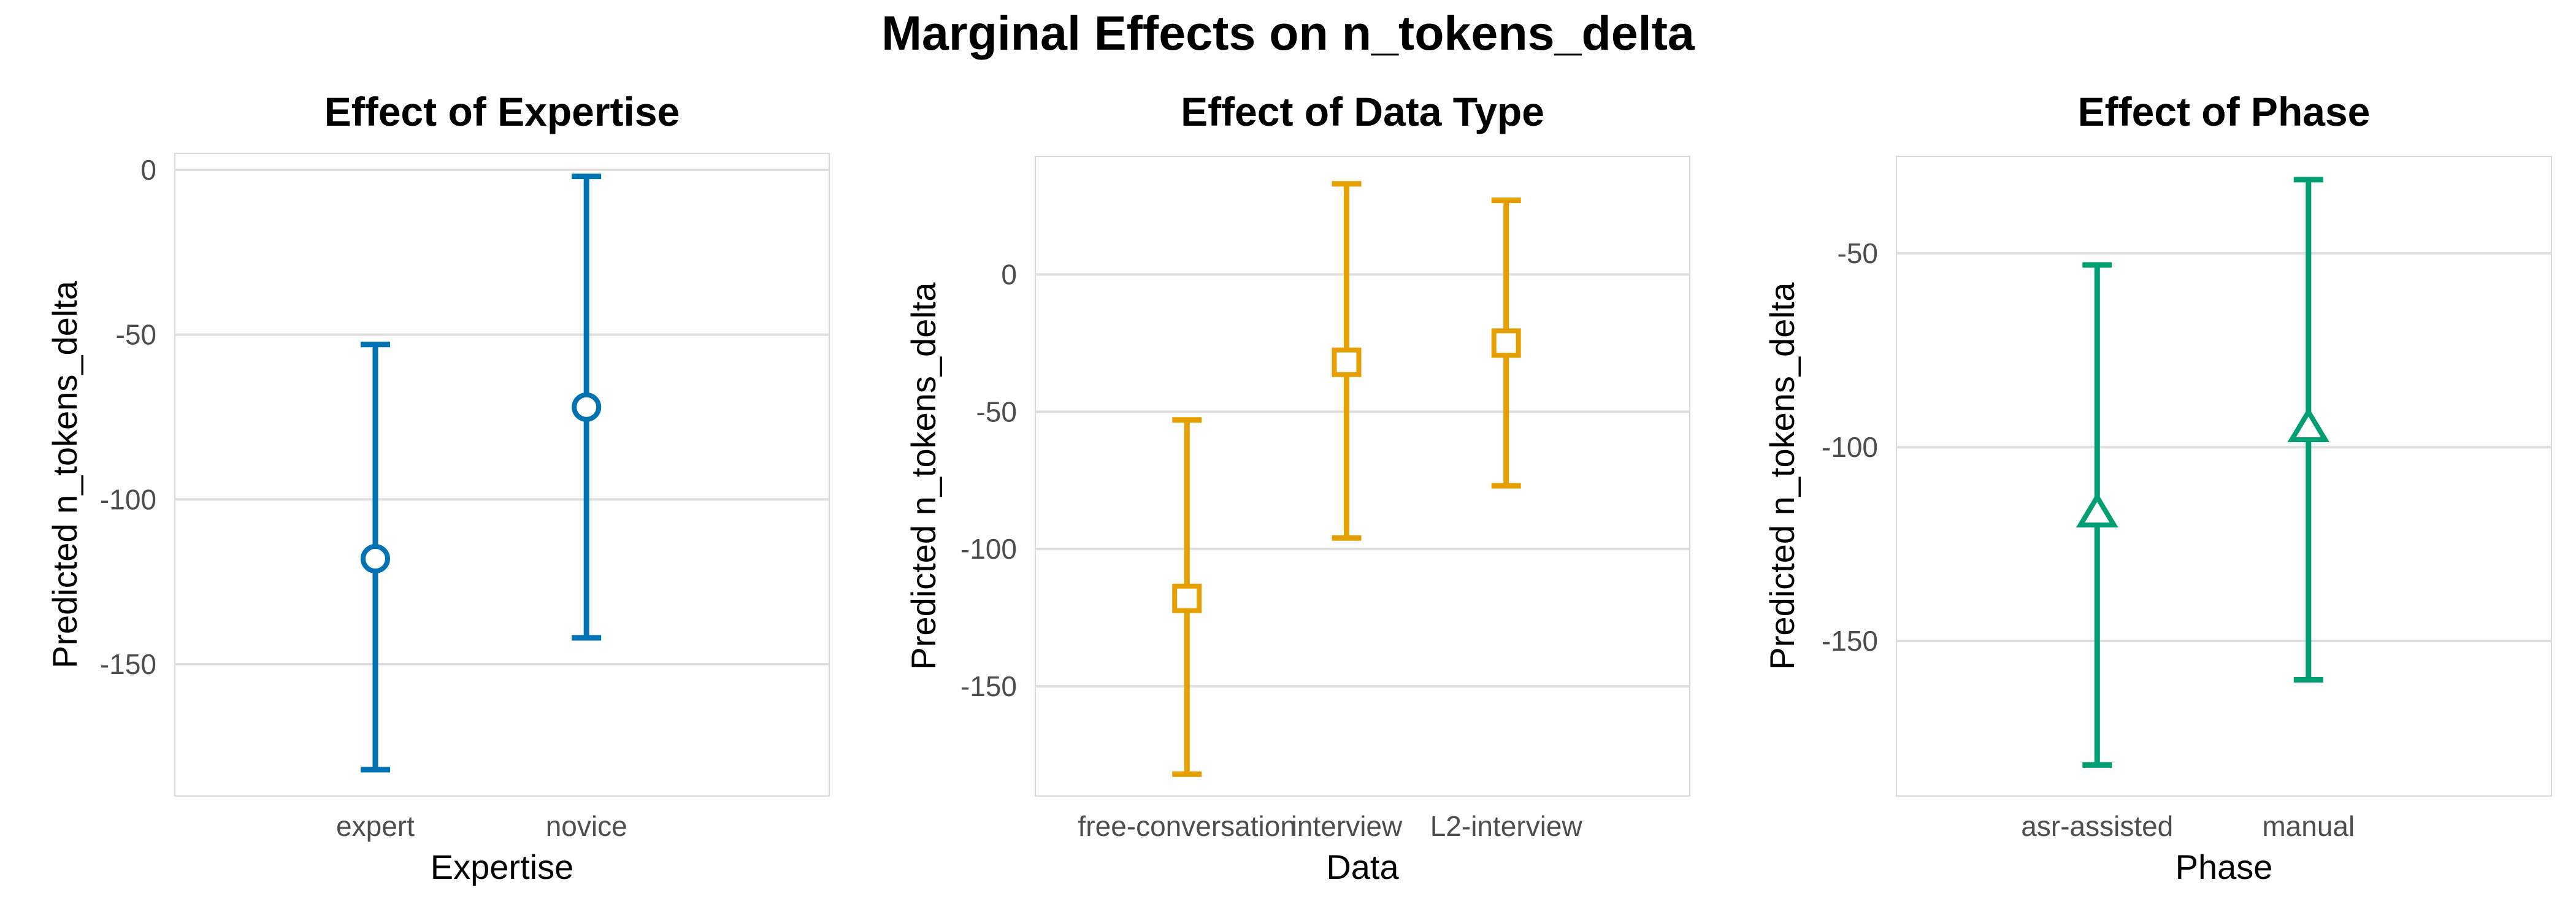  What do you see at coordinates (1362, 111) in the screenshot?
I see `panel-title: Effect of Data Type` at bounding box center [1362, 111].